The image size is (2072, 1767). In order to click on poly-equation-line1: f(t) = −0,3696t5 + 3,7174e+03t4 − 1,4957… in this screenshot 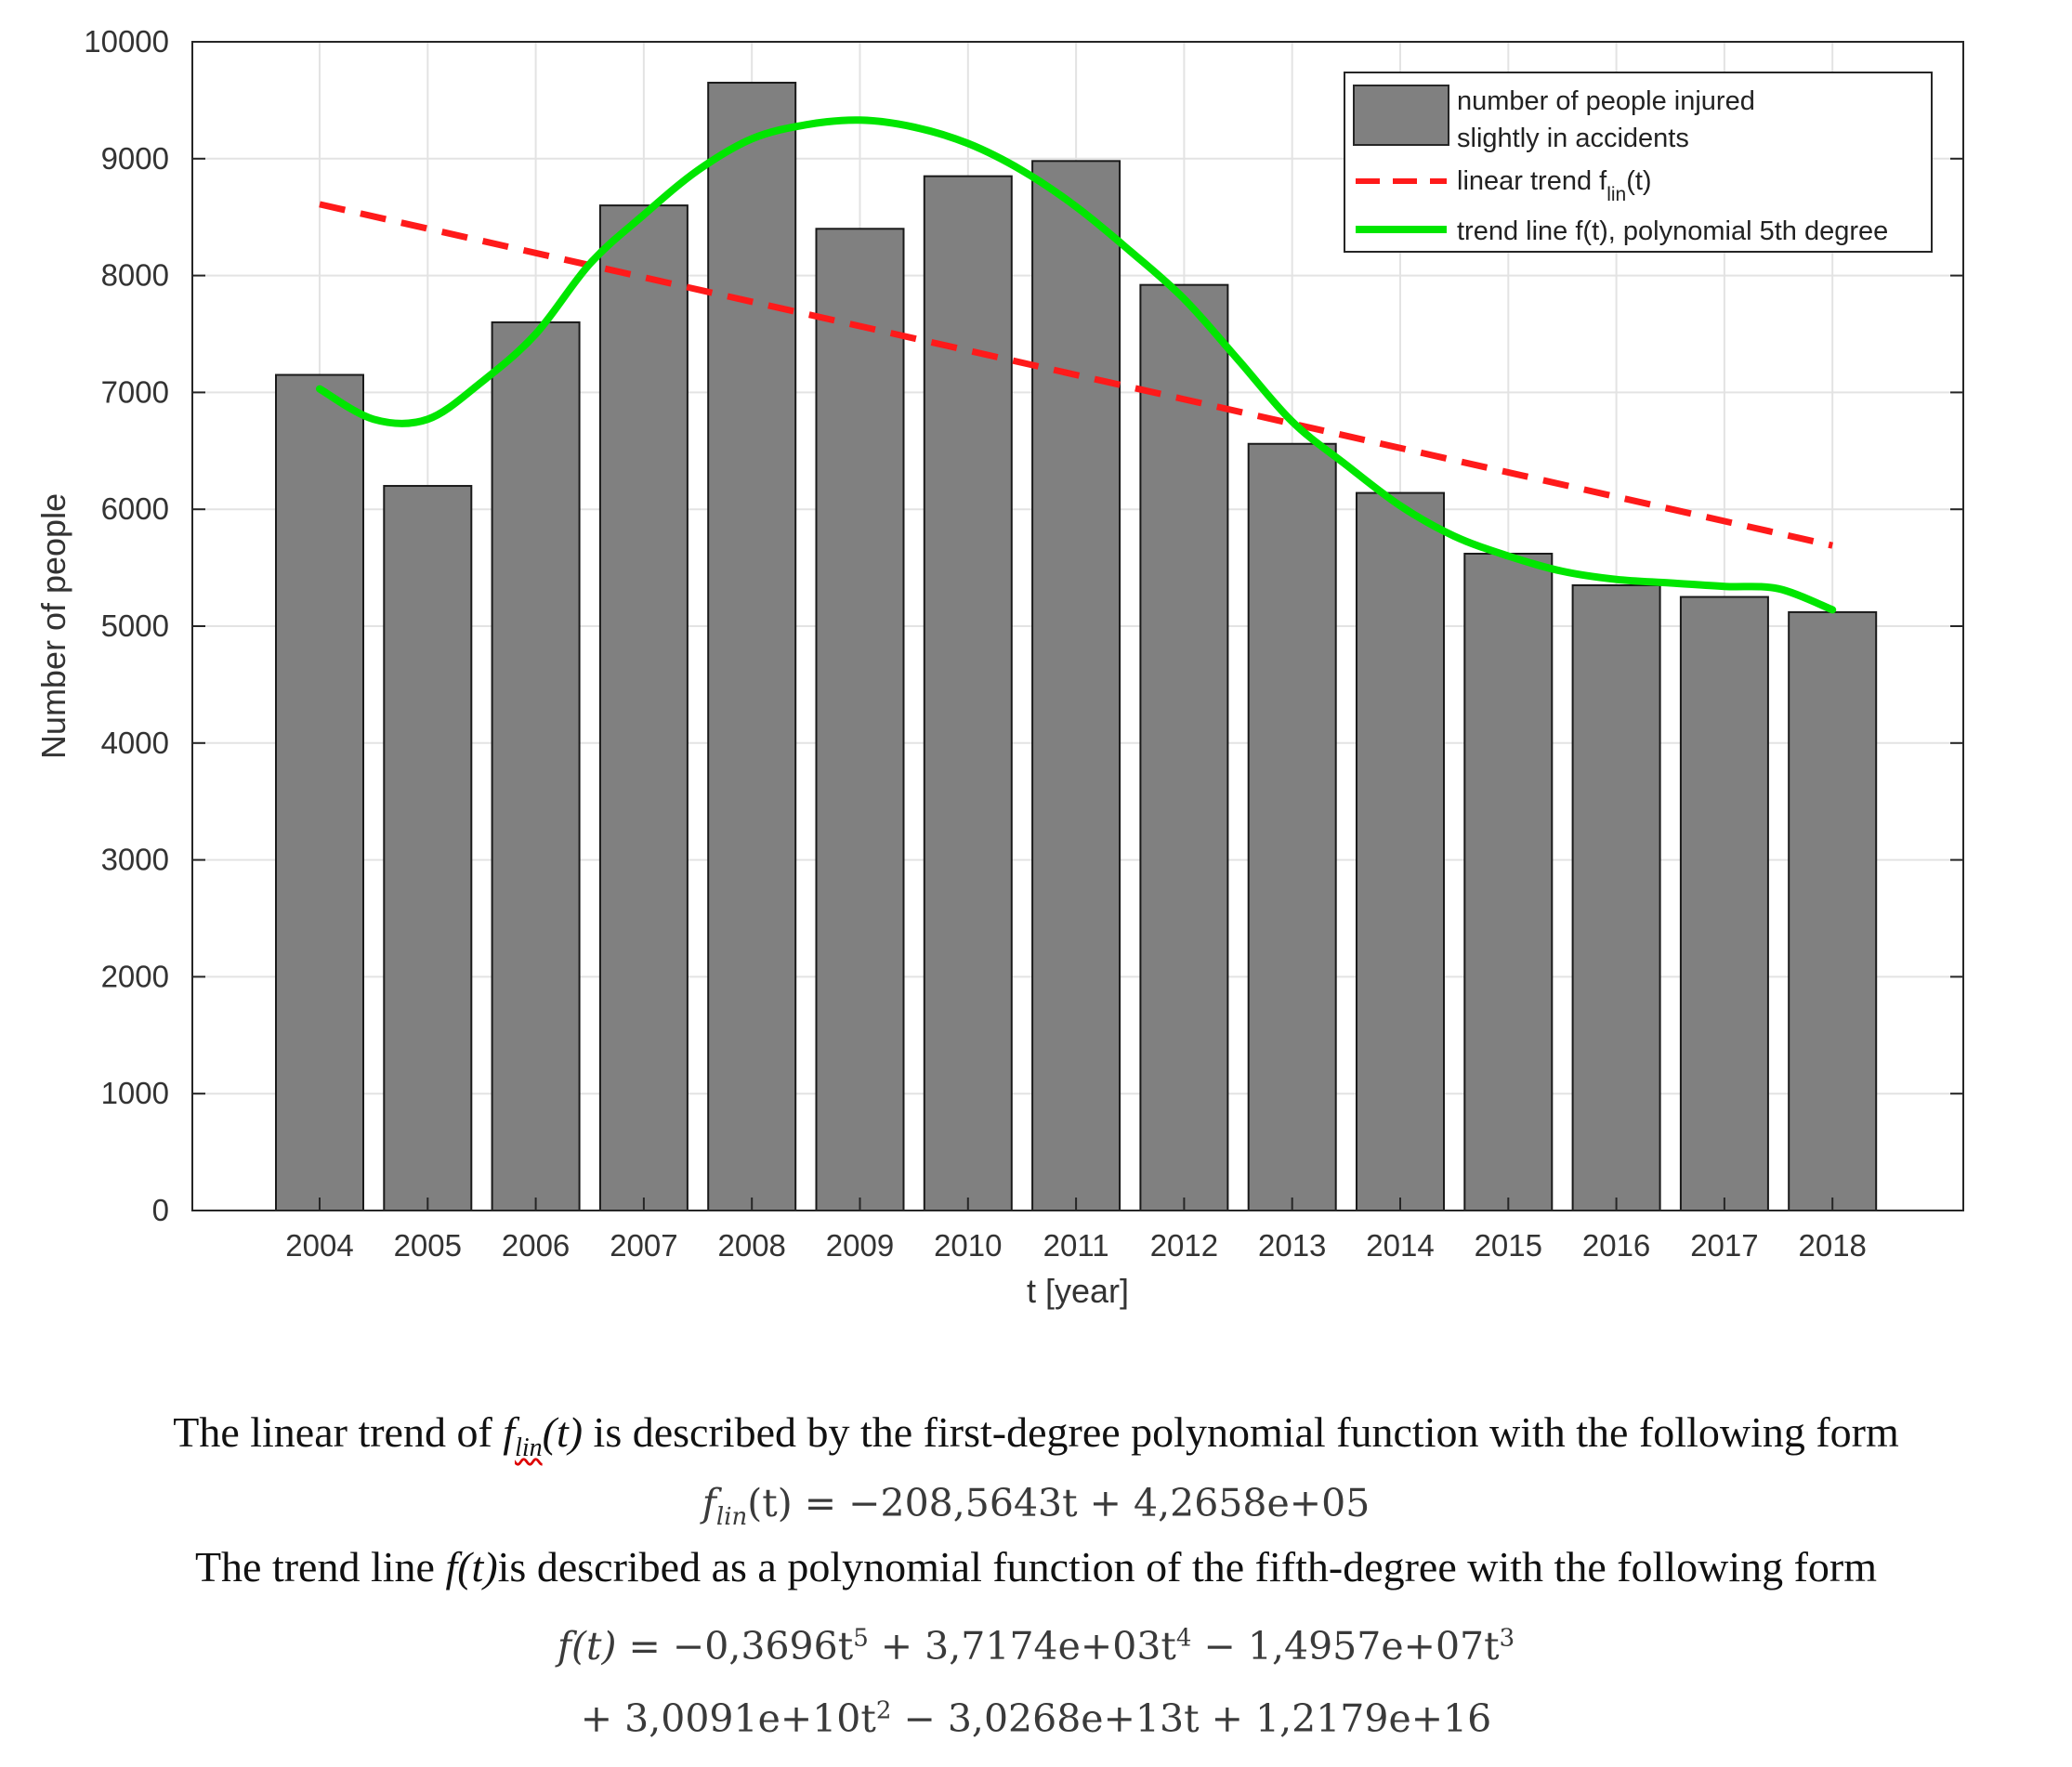, I will do `click(1036, 1646)`.